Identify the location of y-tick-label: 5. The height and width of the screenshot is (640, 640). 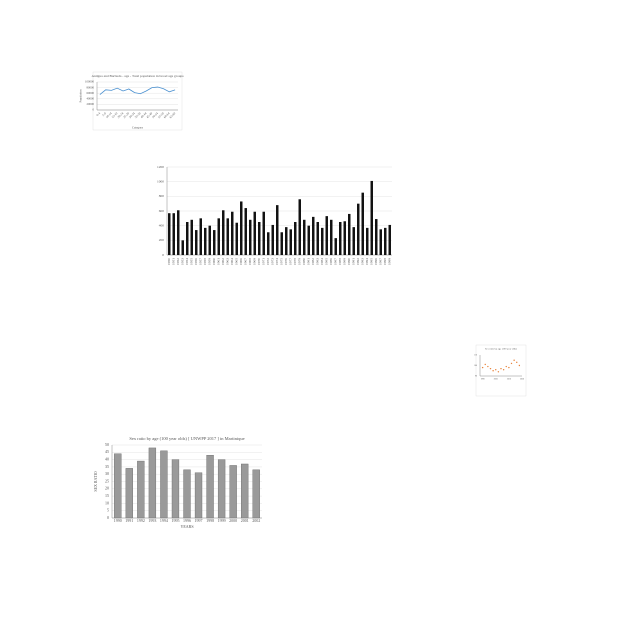
(108, 510).